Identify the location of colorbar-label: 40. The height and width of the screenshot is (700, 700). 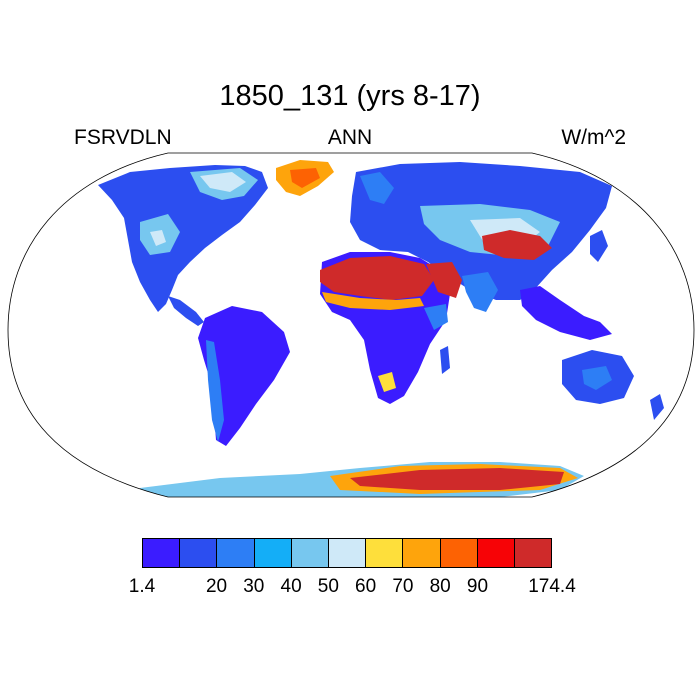
(291, 586).